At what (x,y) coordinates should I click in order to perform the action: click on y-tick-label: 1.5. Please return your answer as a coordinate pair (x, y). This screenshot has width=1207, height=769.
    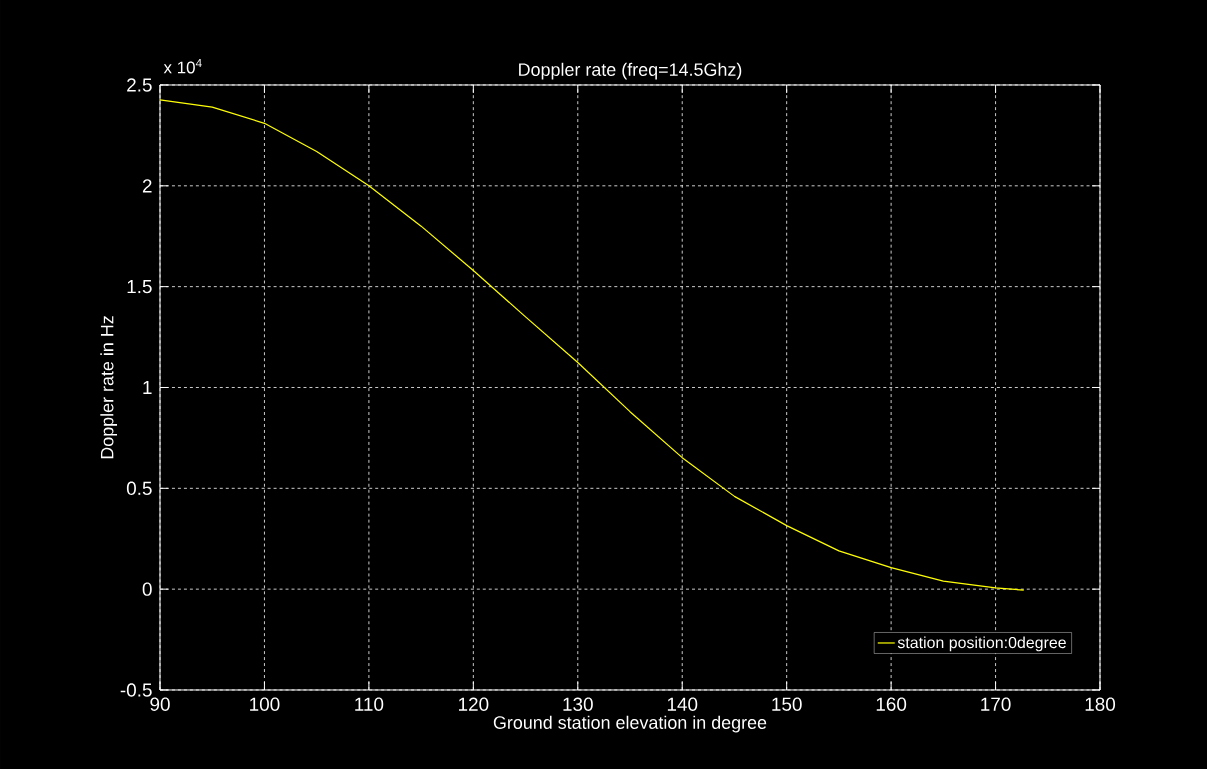
    Looking at the image, I should click on (139, 287).